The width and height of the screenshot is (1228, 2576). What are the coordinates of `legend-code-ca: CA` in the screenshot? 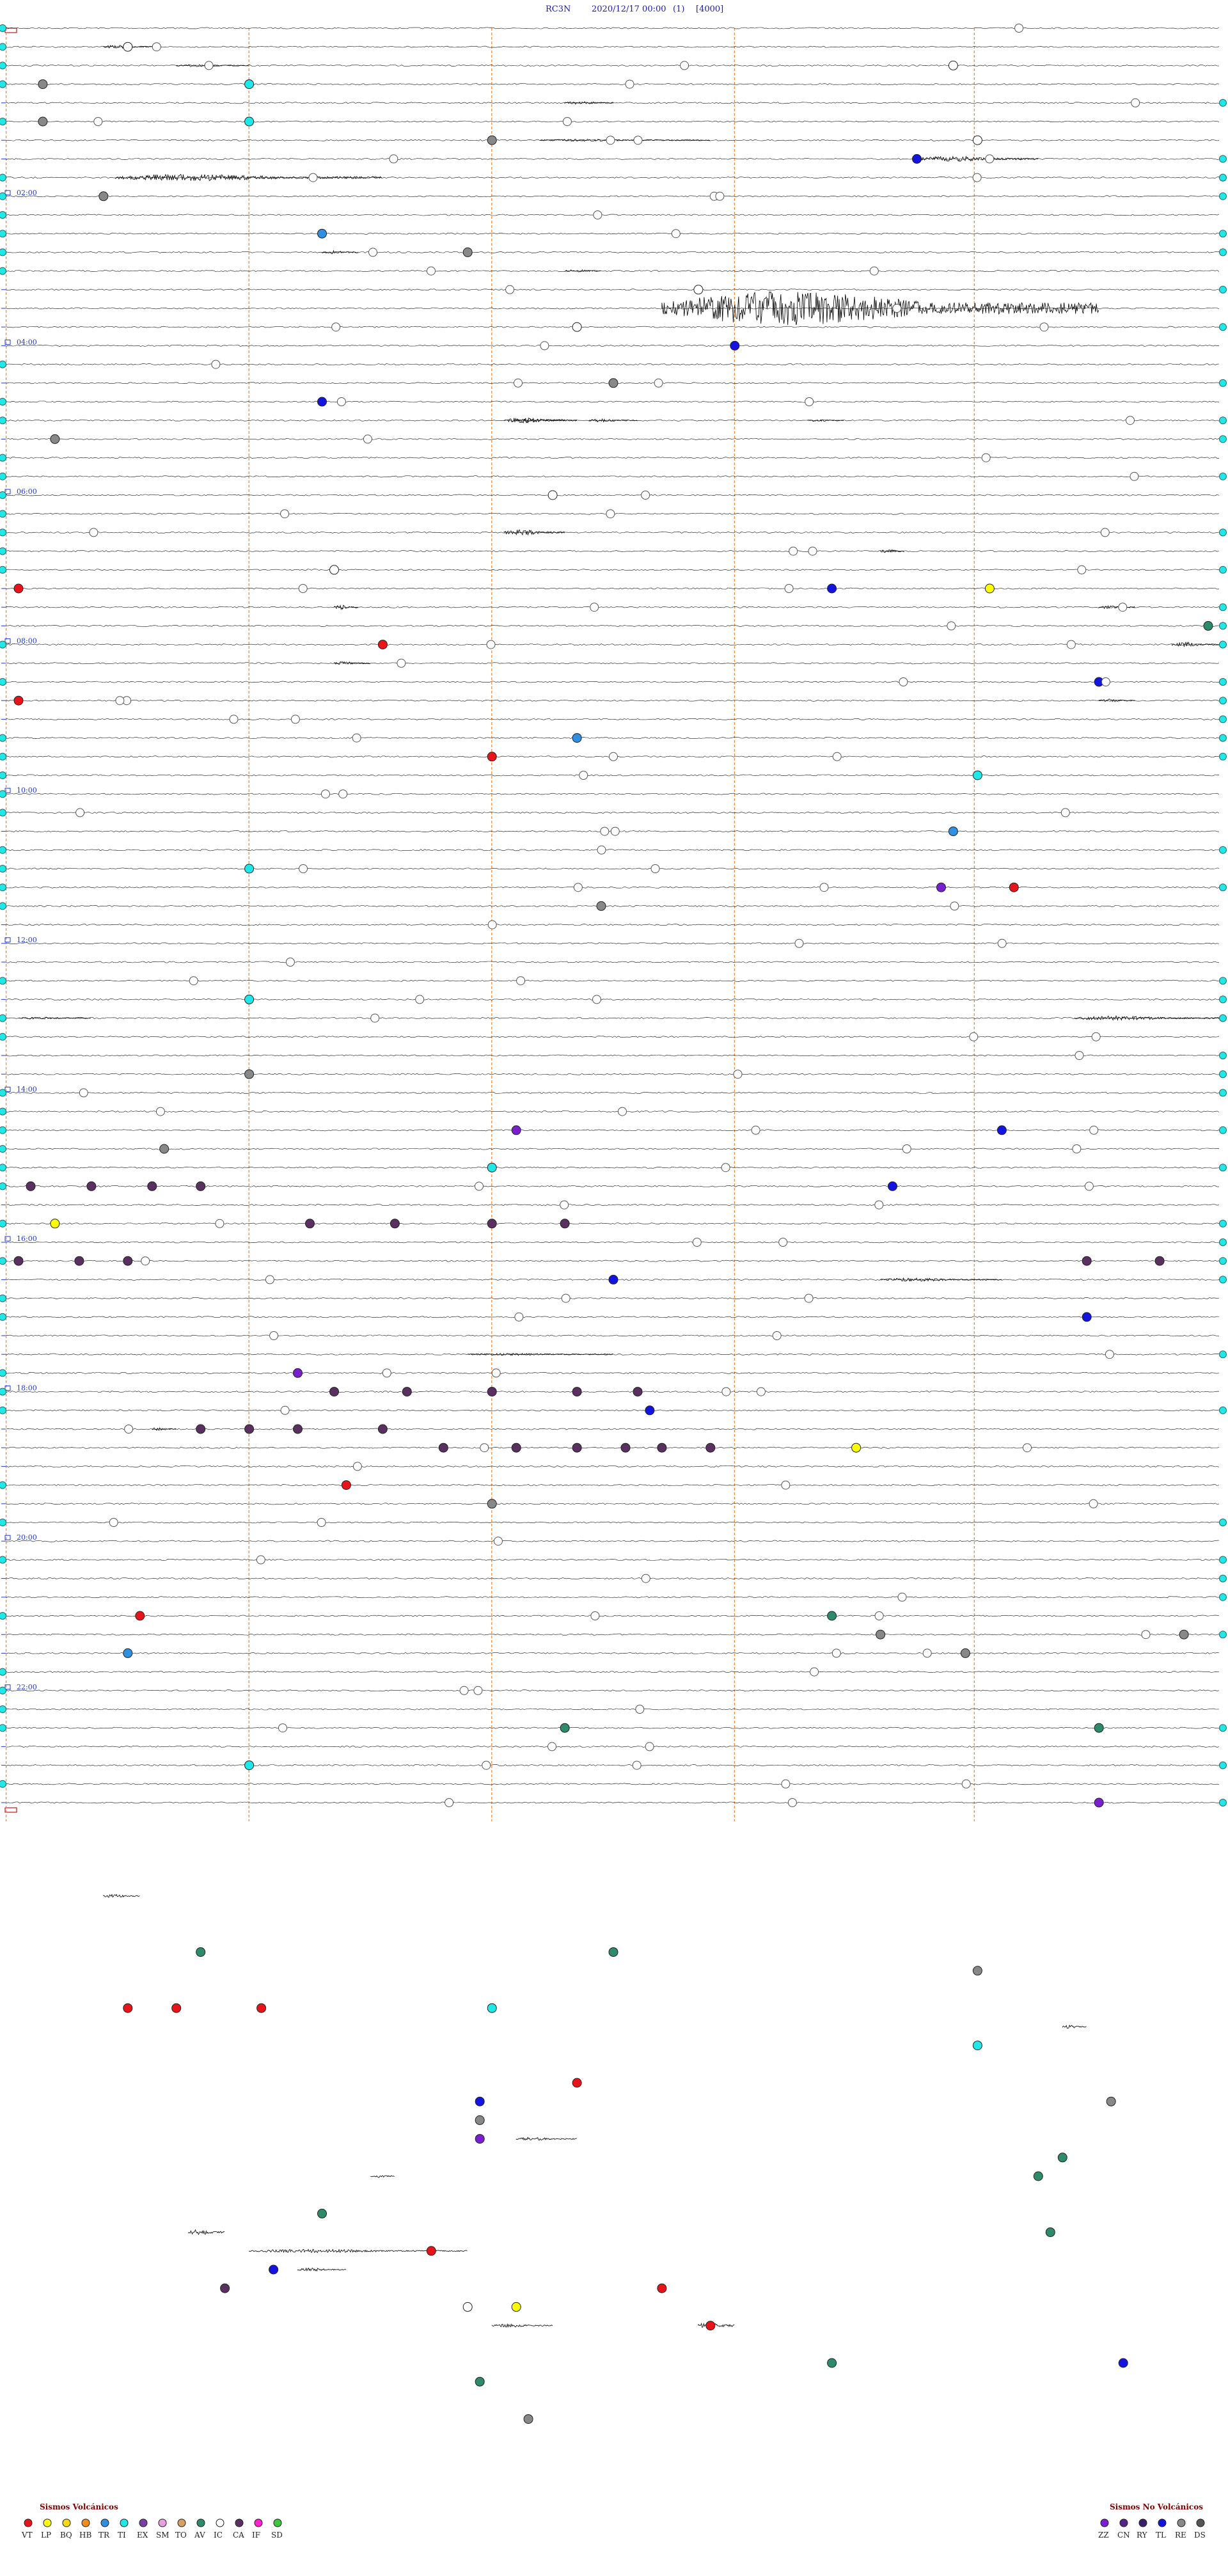 It's located at (238, 2535).